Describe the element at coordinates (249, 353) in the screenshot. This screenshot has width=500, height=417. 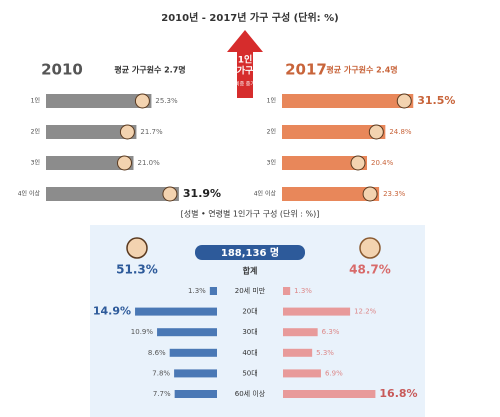
I see `category-label: 40대` at that location.